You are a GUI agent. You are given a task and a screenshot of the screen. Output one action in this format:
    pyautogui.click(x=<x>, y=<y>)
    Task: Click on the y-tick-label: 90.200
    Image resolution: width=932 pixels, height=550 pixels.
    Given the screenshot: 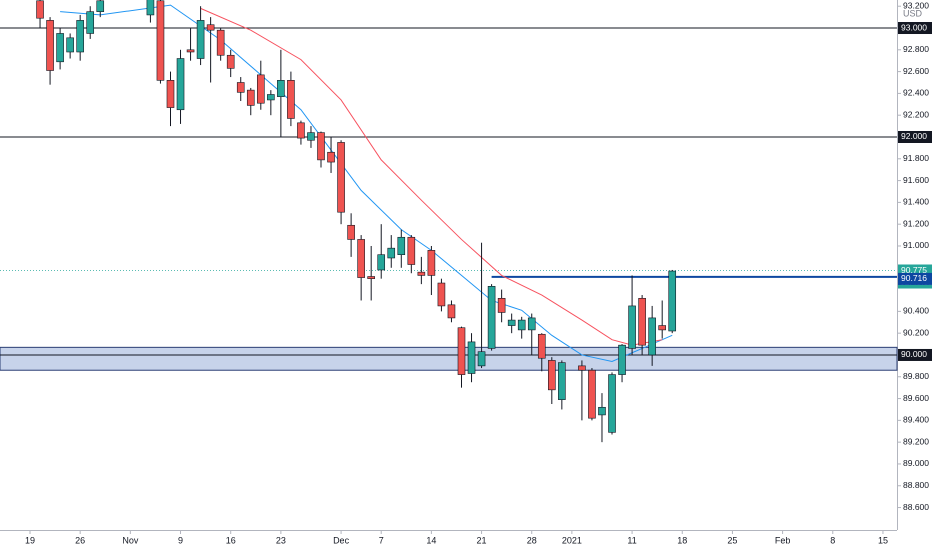 What is the action you would take?
    pyautogui.click(x=916, y=332)
    